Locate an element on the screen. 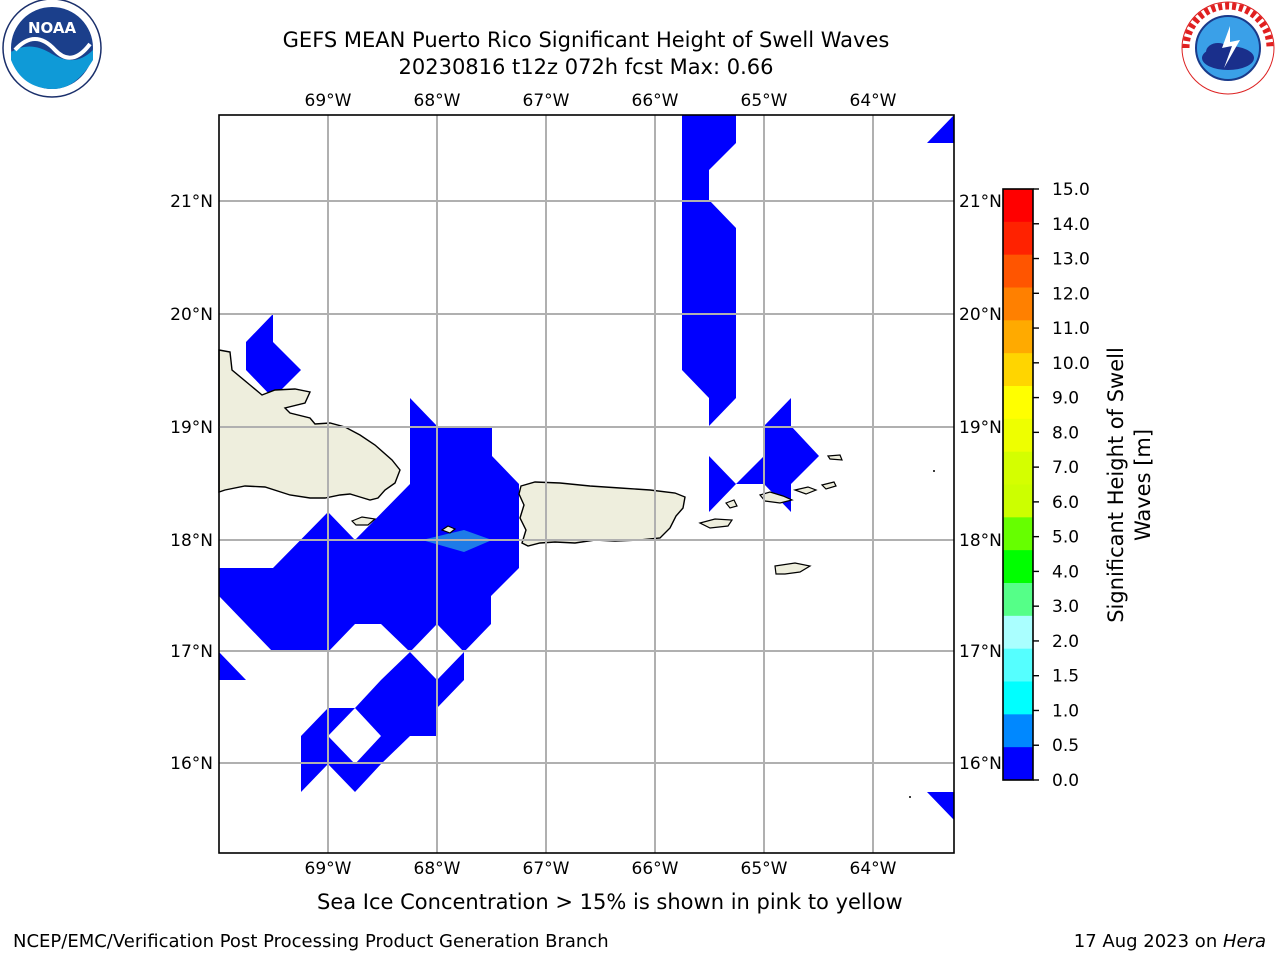  swell-region-ne is located at coordinates (940, 129).